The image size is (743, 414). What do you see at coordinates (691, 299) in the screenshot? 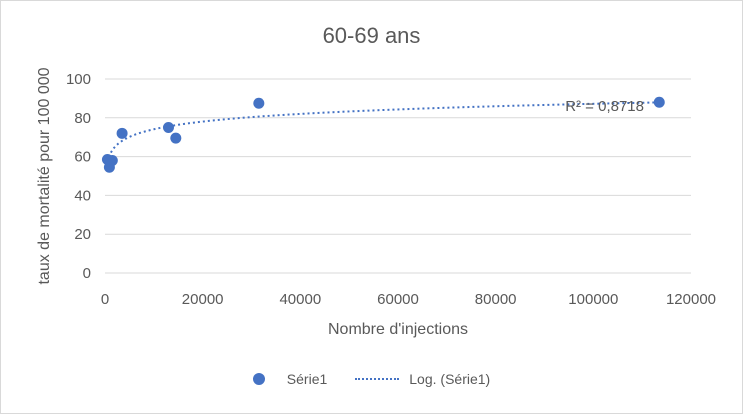
I see `x-tick-label: 120000` at bounding box center [691, 299].